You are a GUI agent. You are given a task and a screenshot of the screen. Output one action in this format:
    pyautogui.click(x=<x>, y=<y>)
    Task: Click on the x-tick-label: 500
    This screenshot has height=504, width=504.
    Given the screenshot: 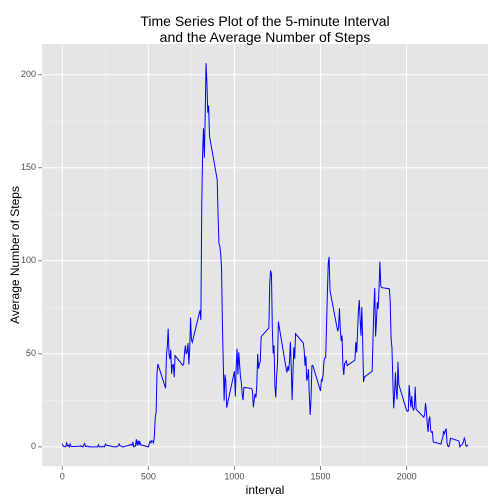 What is the action you would take?
    pyautogui.click(x=148, y=476)
    